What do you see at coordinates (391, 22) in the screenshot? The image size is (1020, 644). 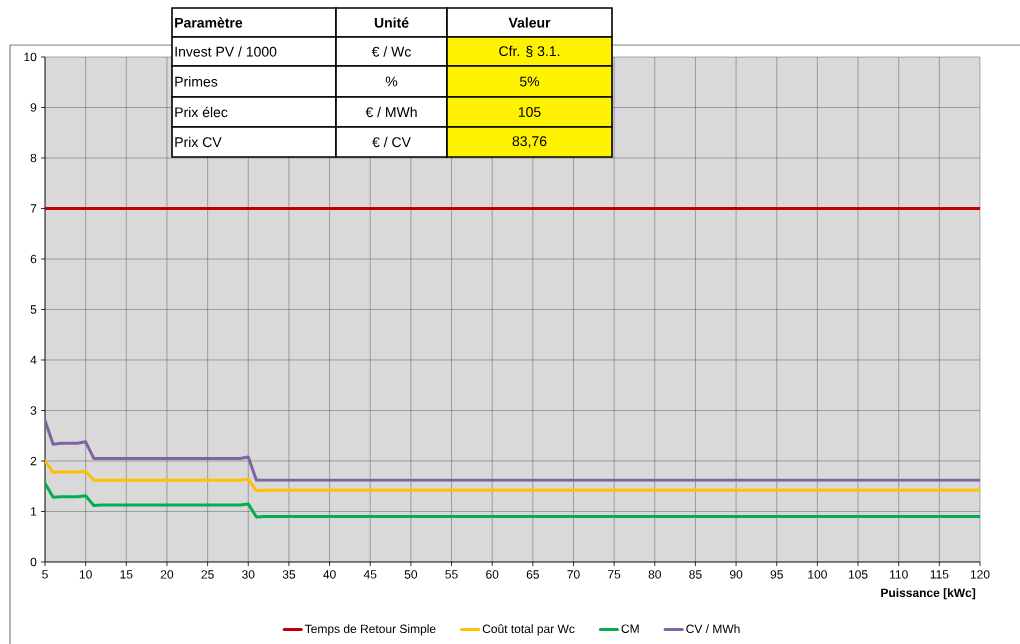 I see `text: Unité` at bounding box center [391, 22].